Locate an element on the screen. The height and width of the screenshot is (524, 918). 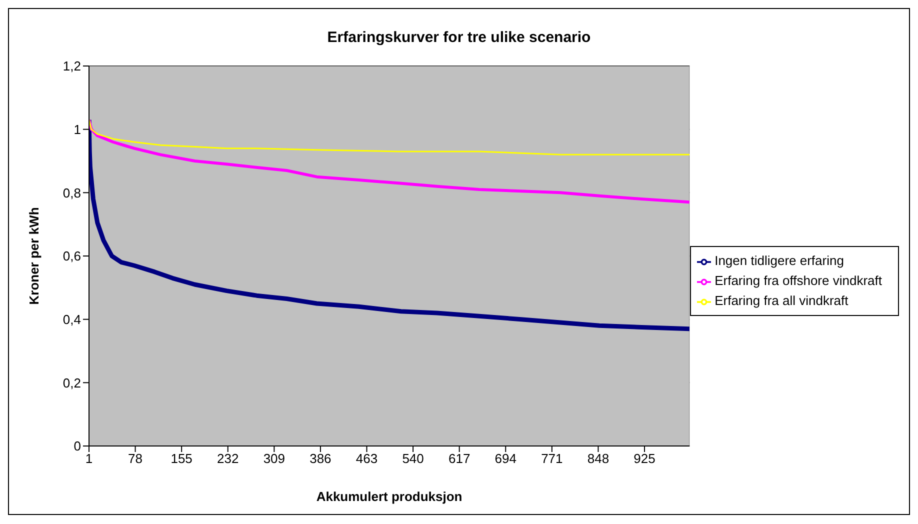
y-tick-label: 0,2 is located at coordinates (71, 382).